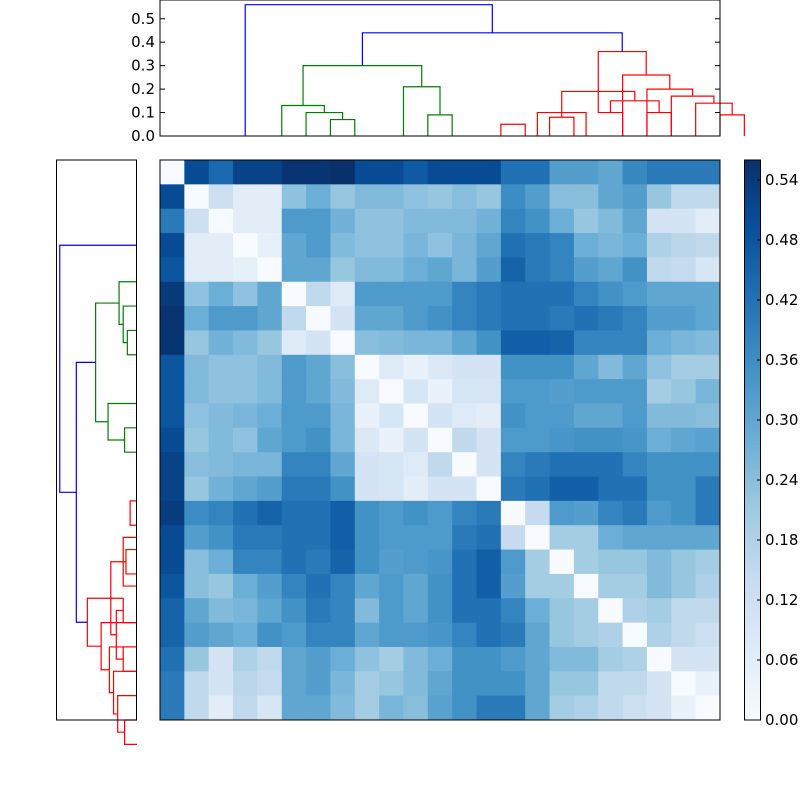  Describe the element at coordinates (781, 300) in the screenshot. I see `colorbar-tick-label: 0.42` at that location.